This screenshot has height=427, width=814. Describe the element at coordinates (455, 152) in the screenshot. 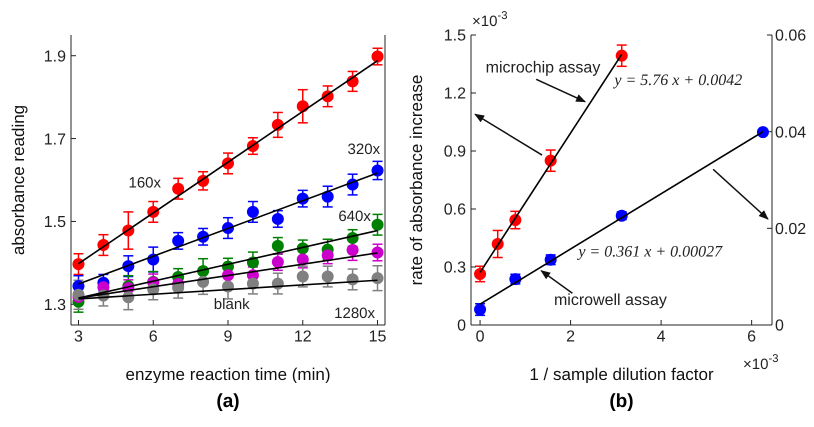

I see `y-tick-label: 0.9` at that location.